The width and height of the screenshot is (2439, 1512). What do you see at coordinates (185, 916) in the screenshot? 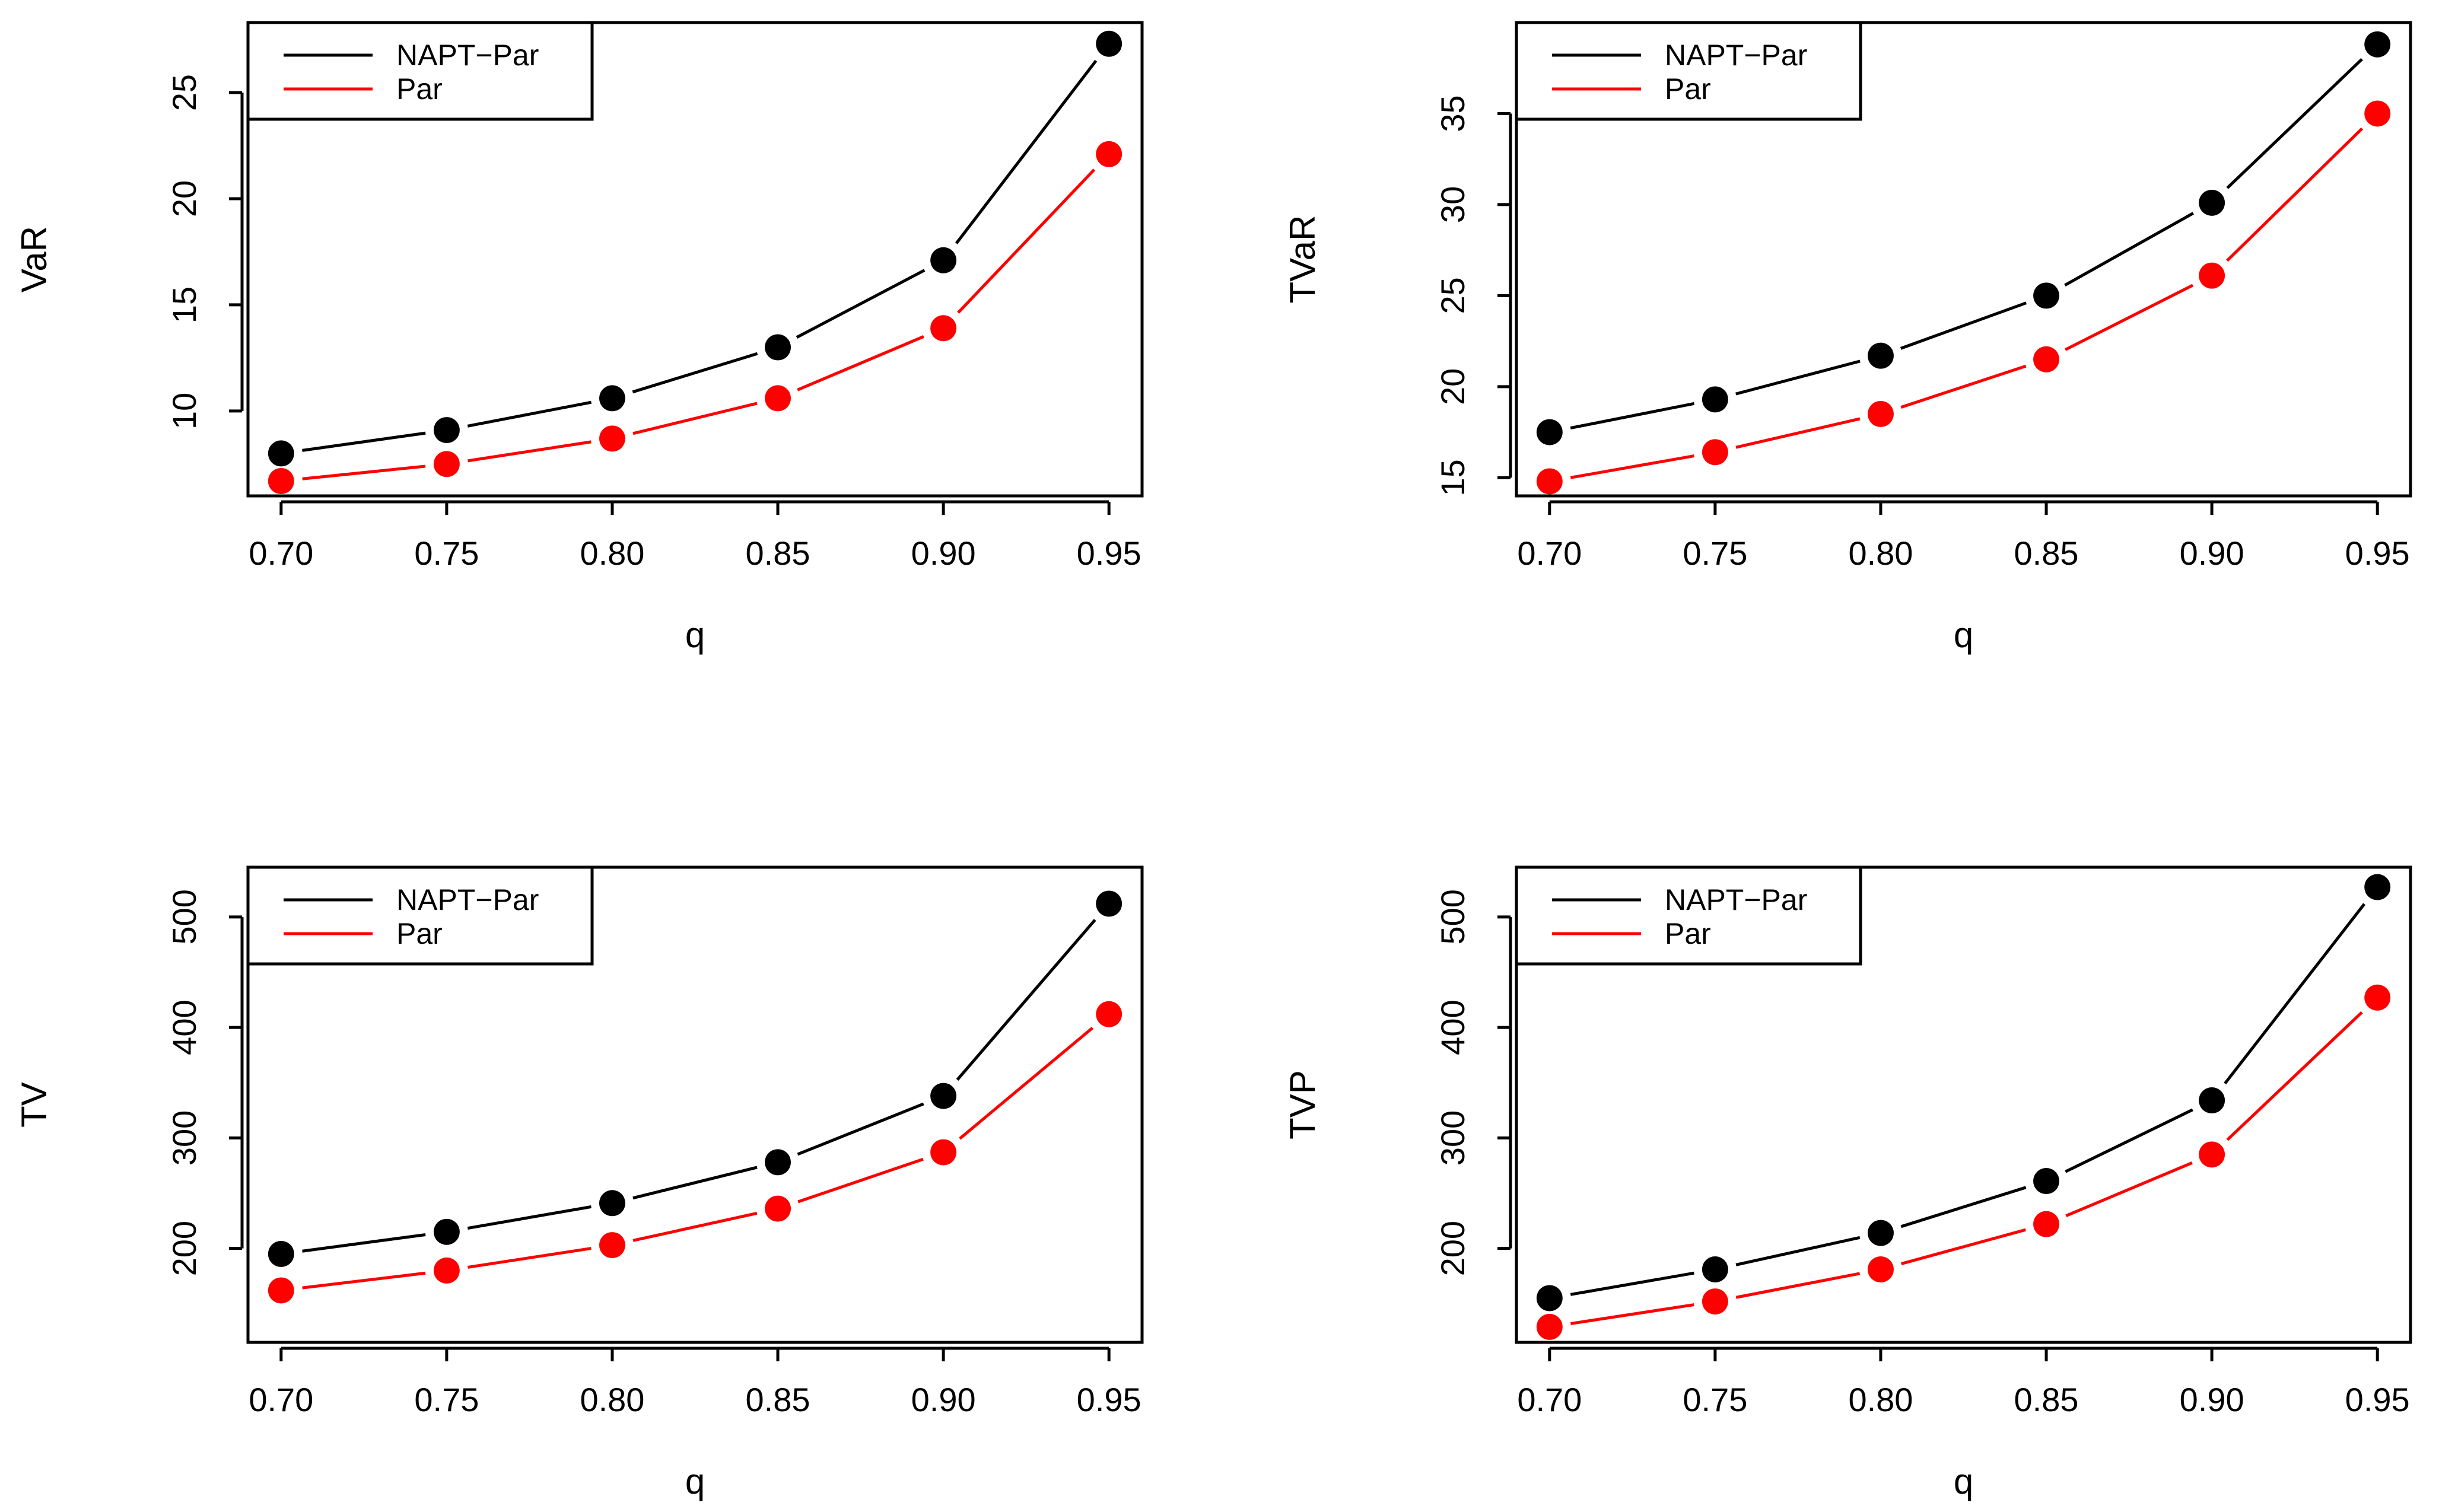
I see `y-tick-label: 500` at bounding box center [185, 916].